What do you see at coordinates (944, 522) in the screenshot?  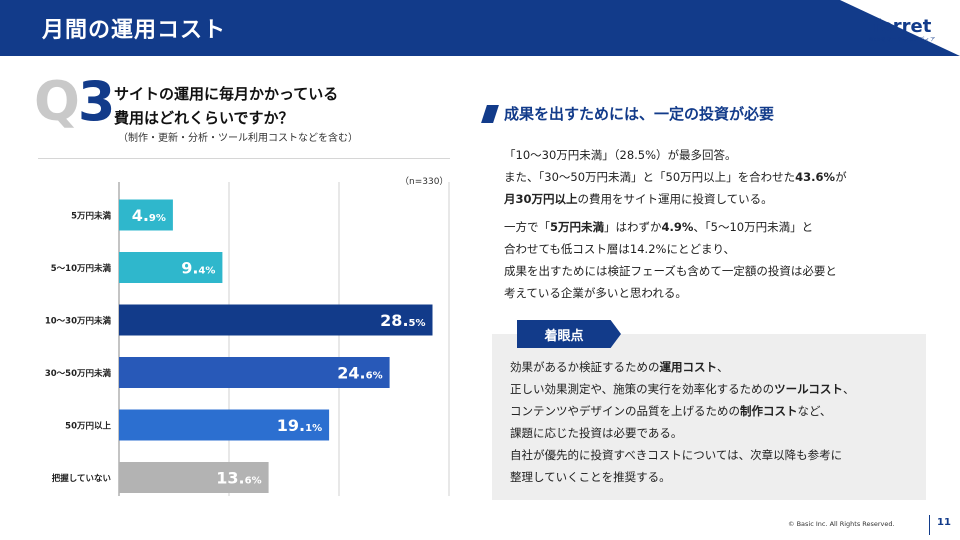 I see `page-number: 11` at bounding box center [944, 522].